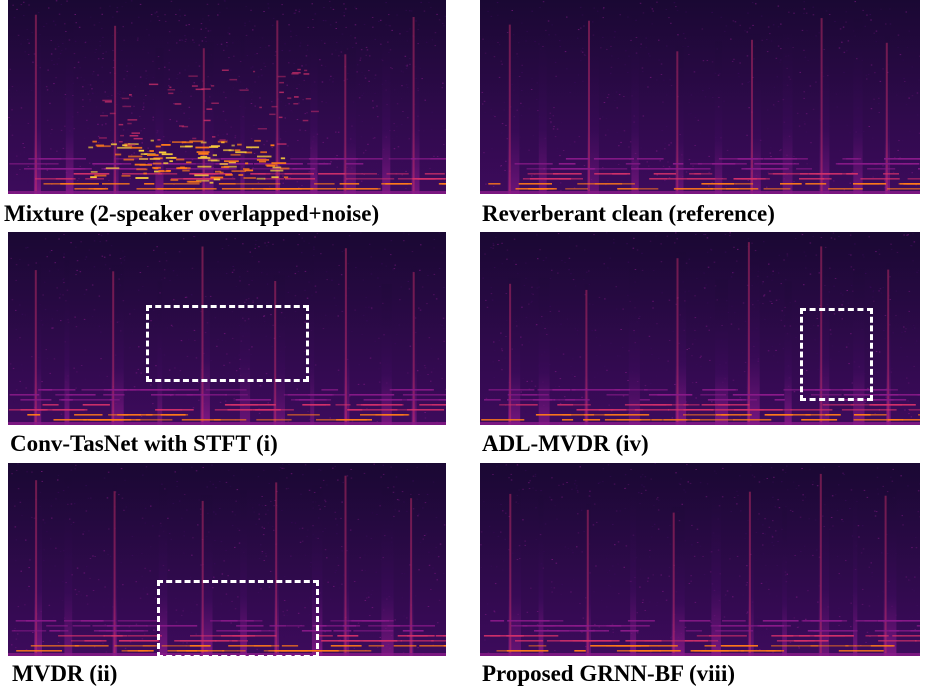 This screenshot has height=688, width=926. I want to click on spectrogram-mixture, so click(227, 97).